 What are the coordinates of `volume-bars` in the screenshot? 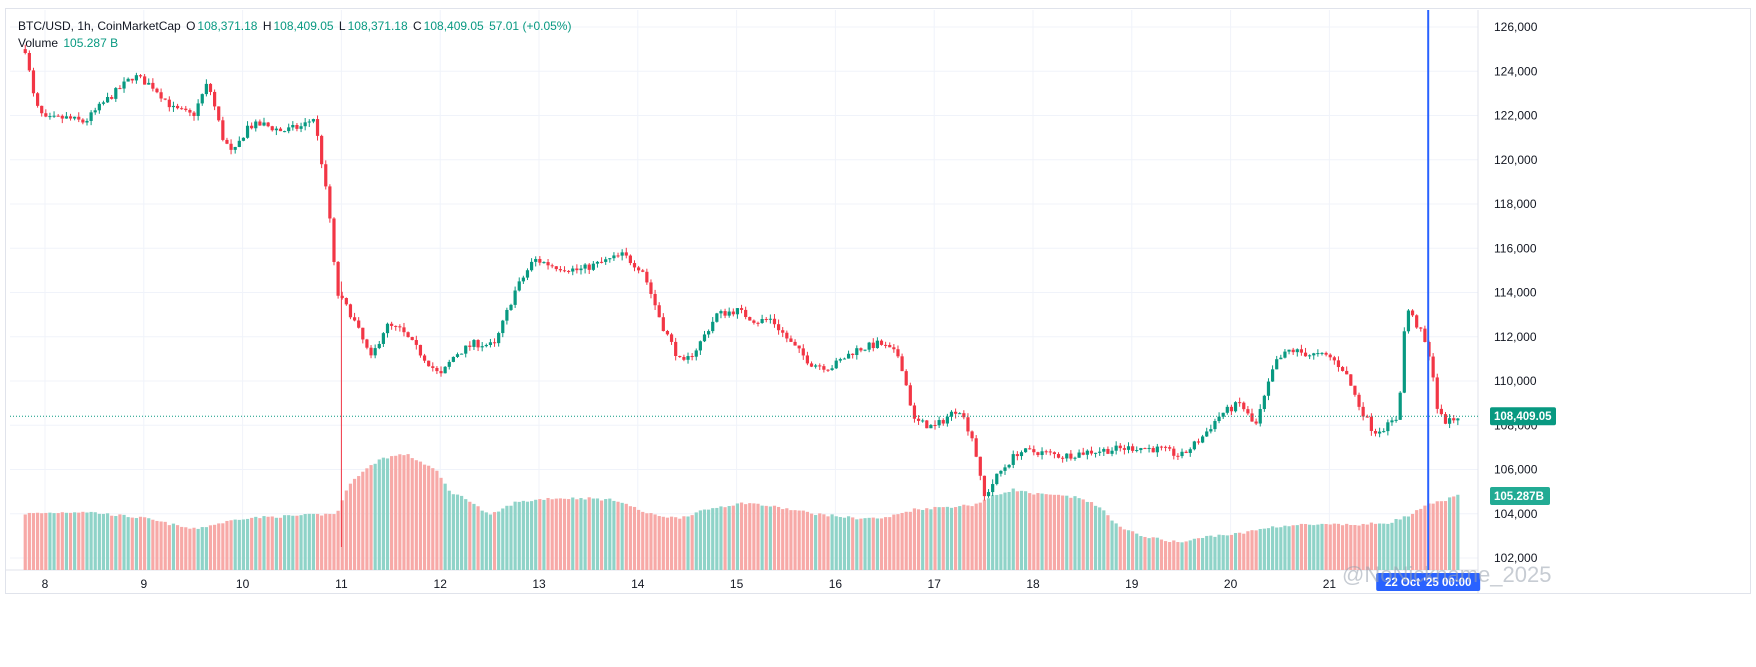 It's located at (741, 512).